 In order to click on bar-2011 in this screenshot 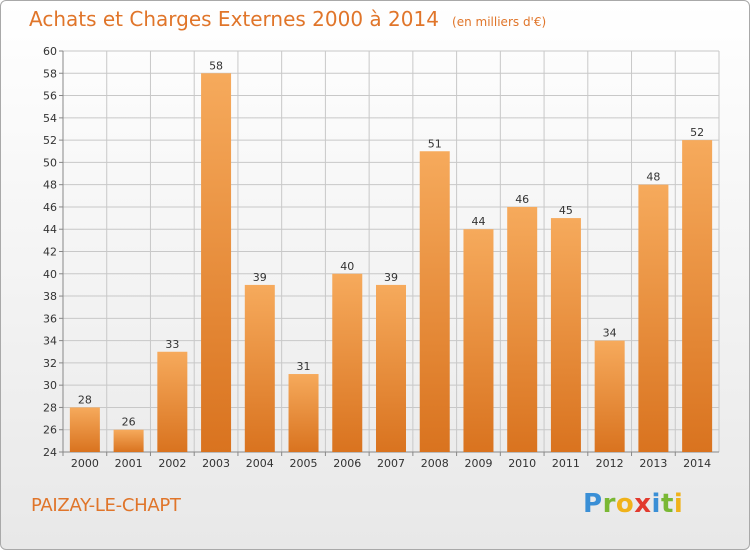, I will do `click(565, 335)`.